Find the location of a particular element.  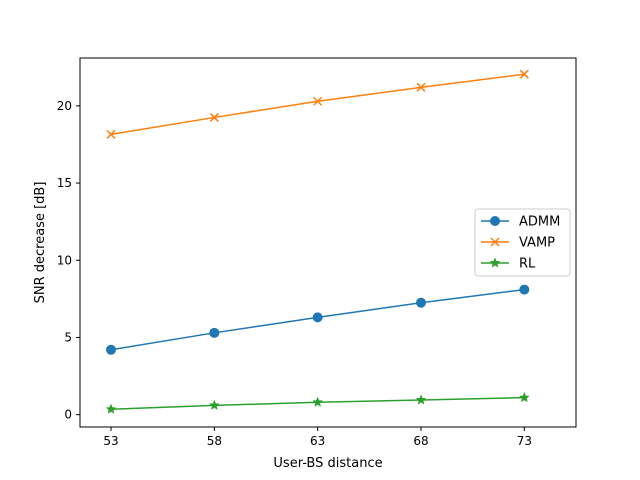

y-tick-label: 0 is located at coordinates (68, 415).